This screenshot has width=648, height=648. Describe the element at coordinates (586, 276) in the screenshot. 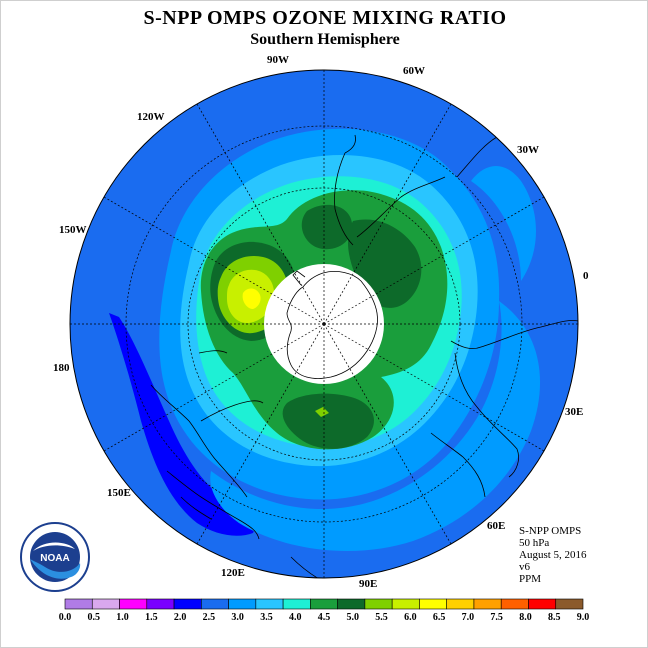

I see `lon-label-0: 0` at that location.